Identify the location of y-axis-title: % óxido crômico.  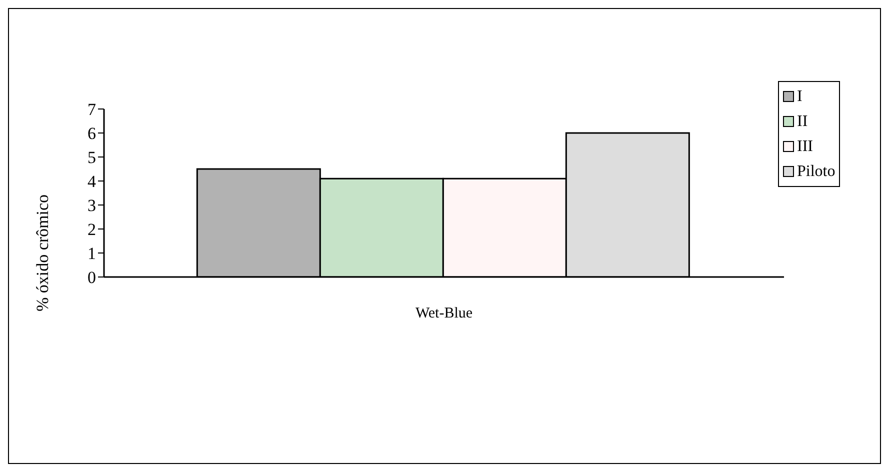
(42, 253).